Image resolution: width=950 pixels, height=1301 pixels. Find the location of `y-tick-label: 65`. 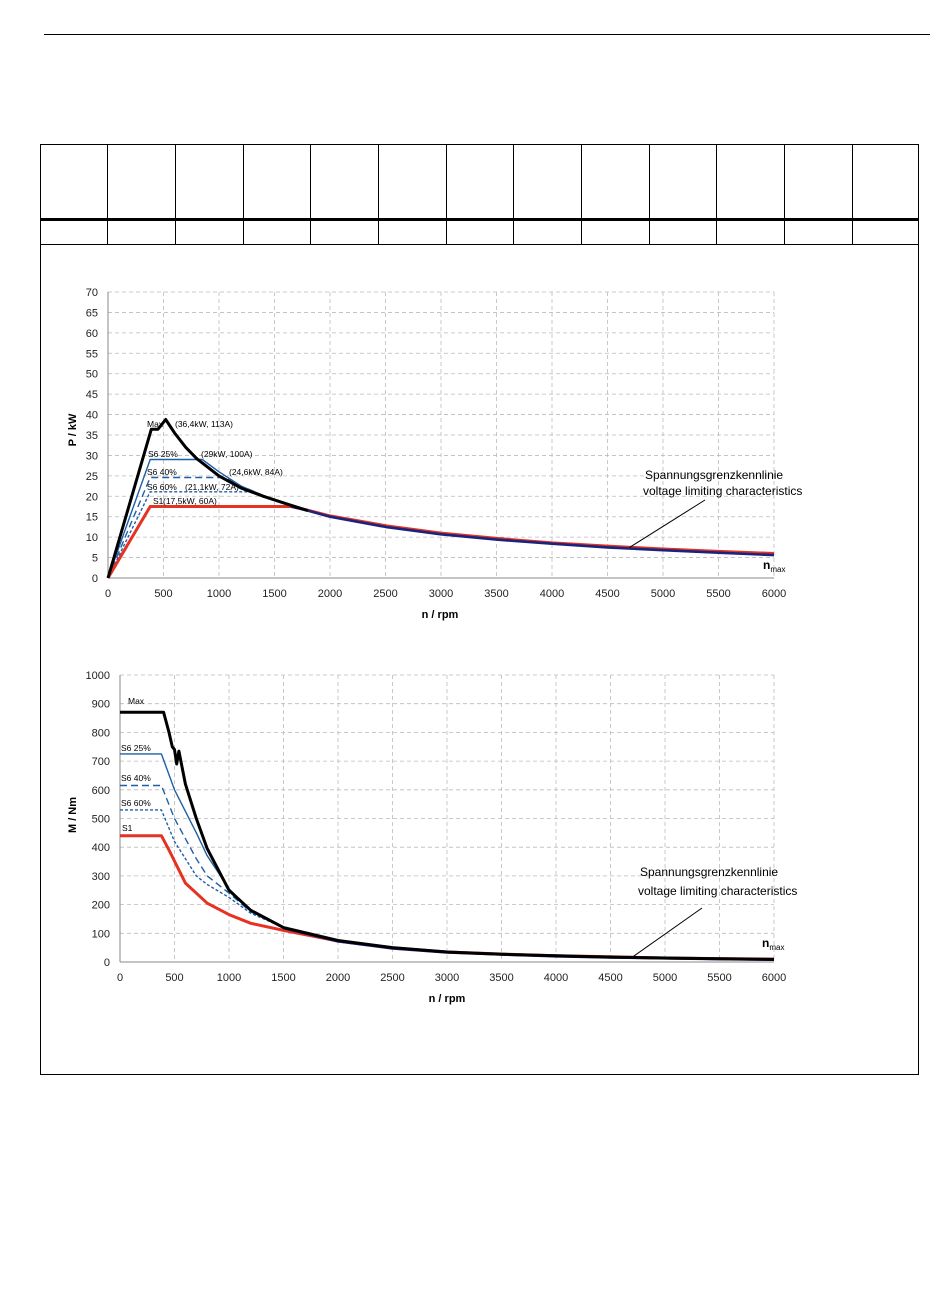

y-tick-label: 65 is located at coordinates (92, 313).